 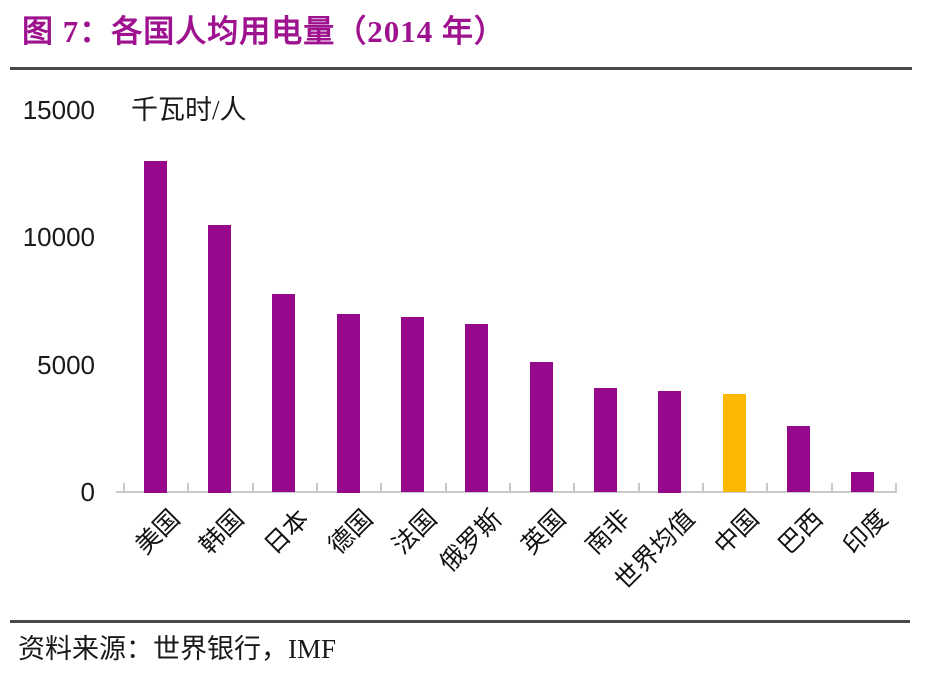 What do you see at coordinates (477, 408) in the screenshot?
I see `bar-russia` at bounding box center [477, 408].